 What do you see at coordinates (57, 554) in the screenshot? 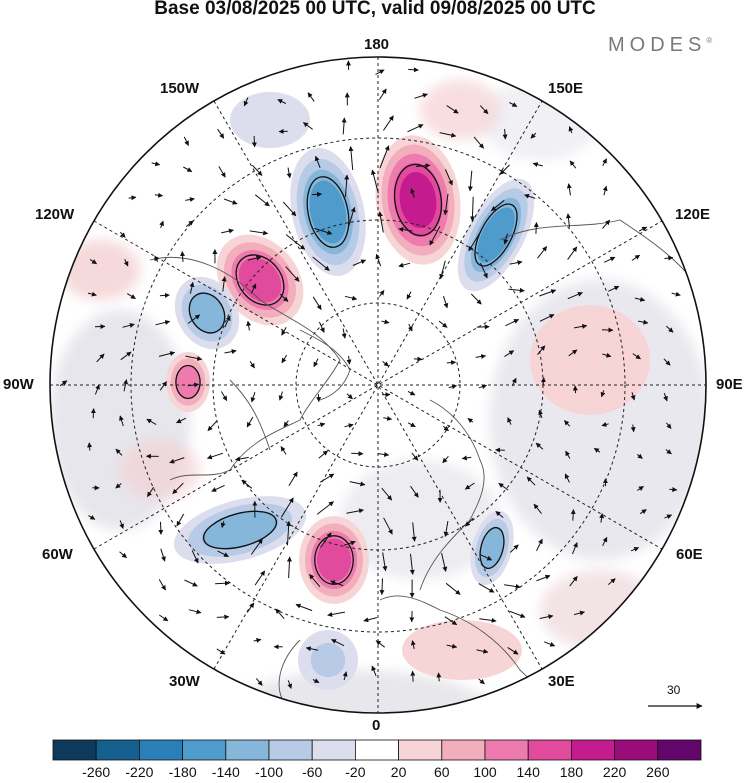
I see `lon-label-60w: 60W` at bounding box center [57, 554].